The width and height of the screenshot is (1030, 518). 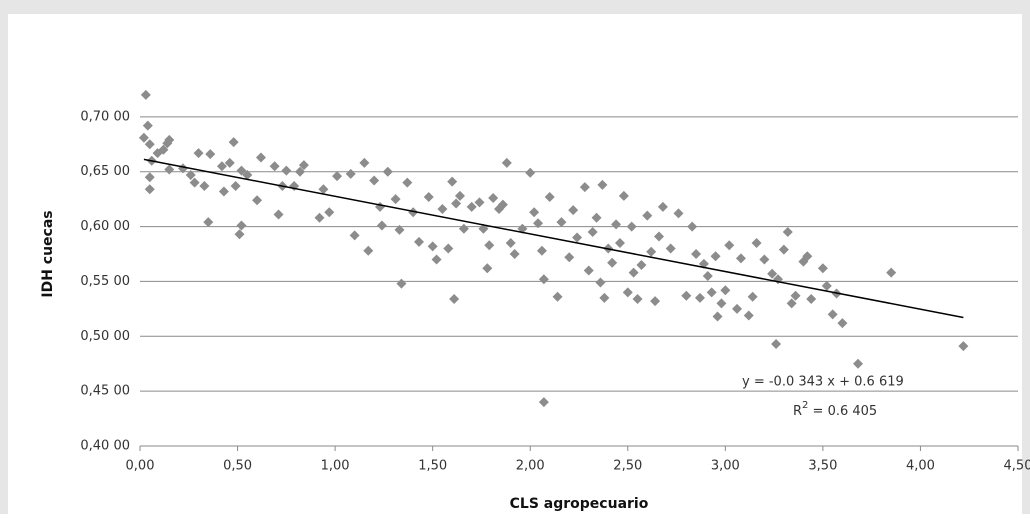 I want to click on r-squared-rest: = 0.6 405, so click(x=842, y=411).